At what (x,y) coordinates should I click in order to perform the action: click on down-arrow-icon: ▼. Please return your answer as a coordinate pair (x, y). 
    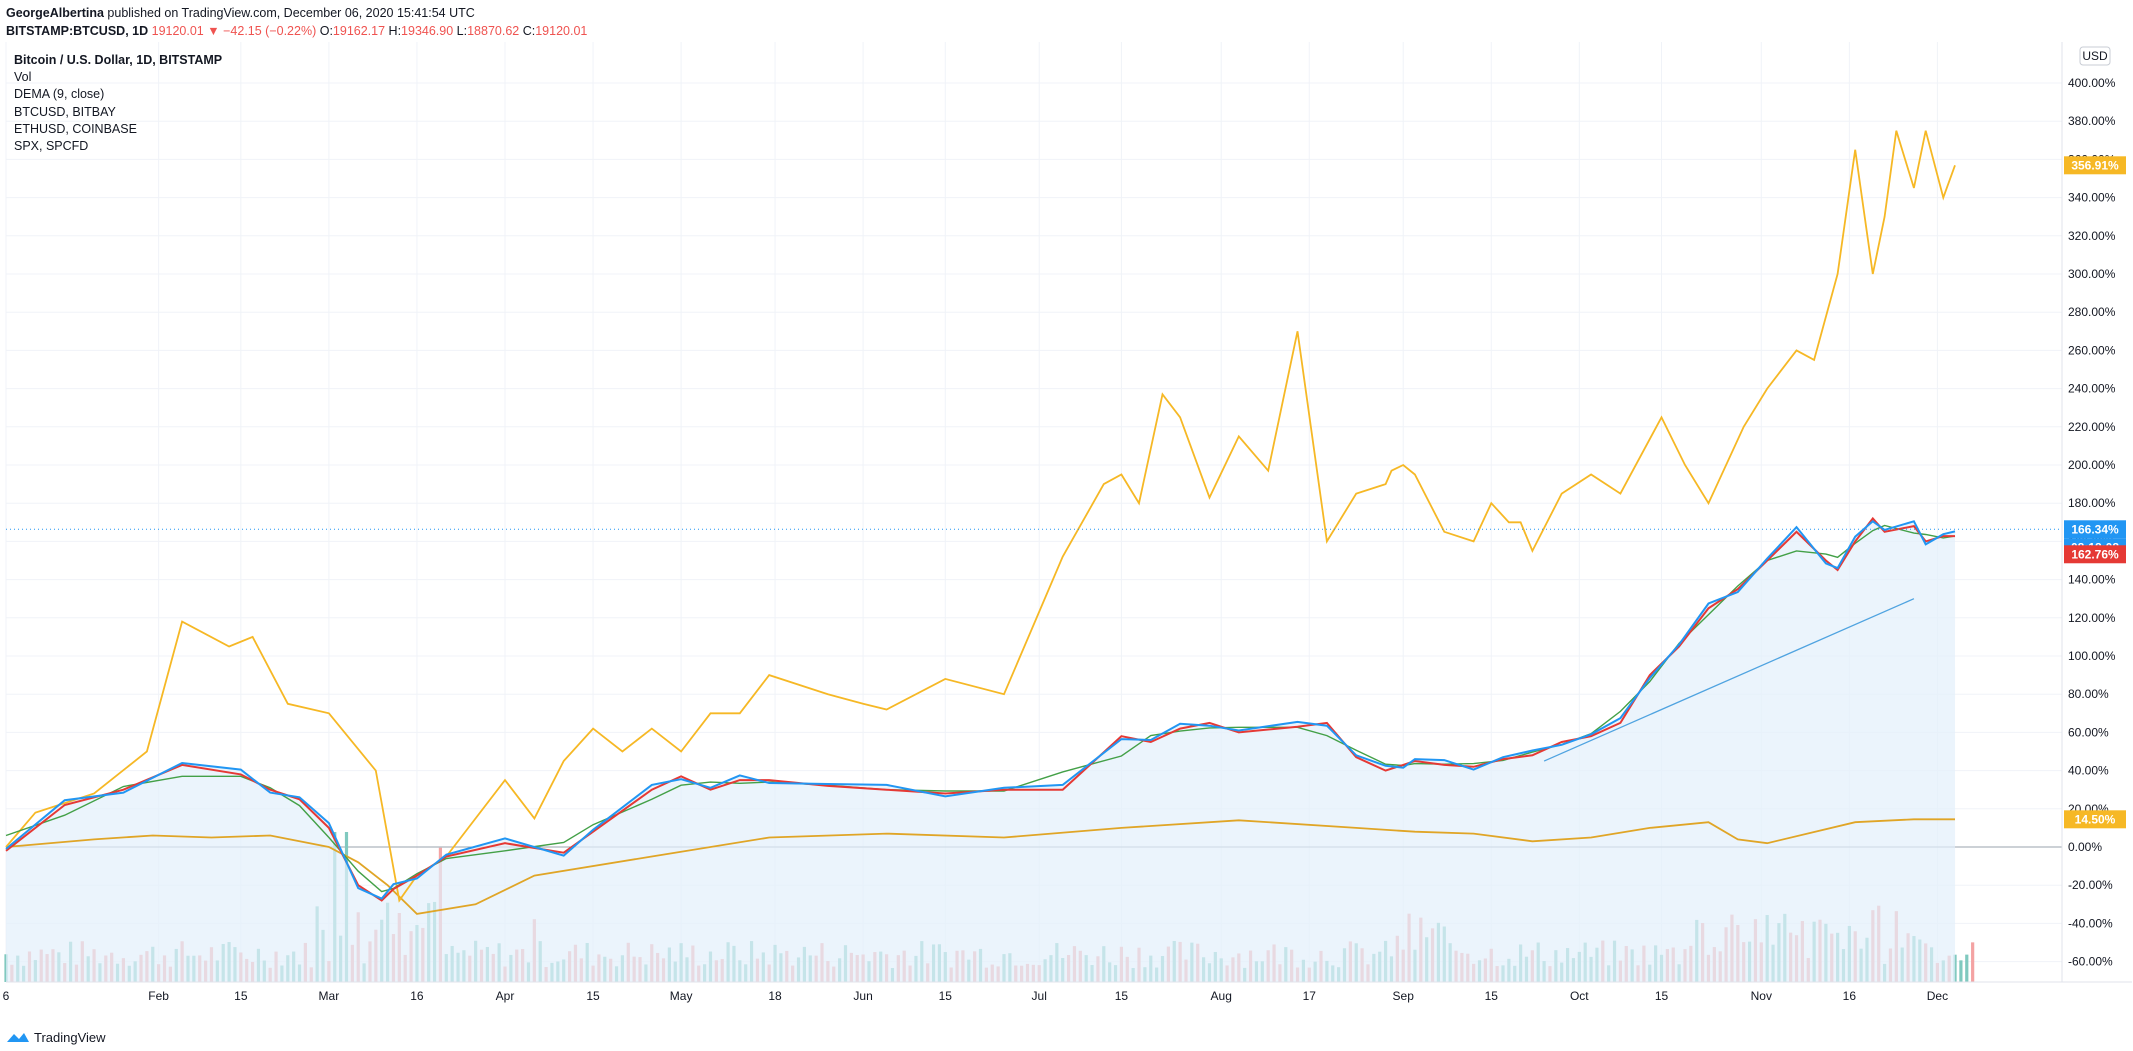
    Looking at the image, I should click on (213, 31).